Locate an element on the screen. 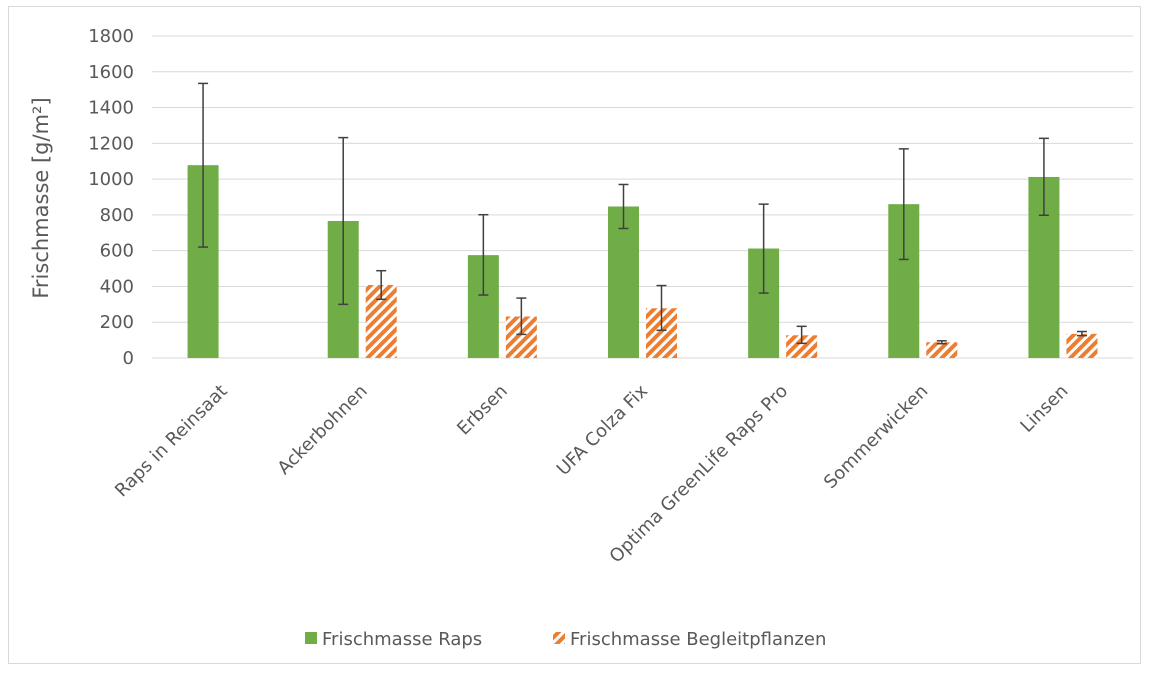  y-tick-label: 0 is located at coordinates (128, 358).